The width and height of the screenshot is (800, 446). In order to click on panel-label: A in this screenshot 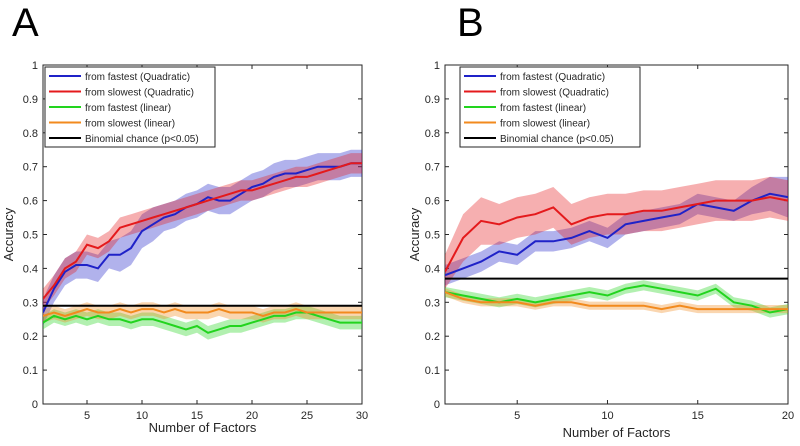, I will do `click(25, 23)`.